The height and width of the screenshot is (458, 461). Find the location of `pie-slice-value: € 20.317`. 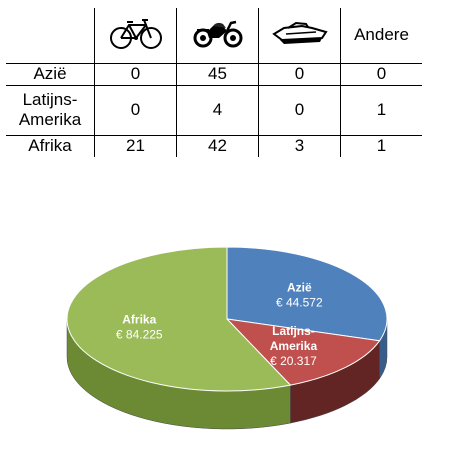

pie-slice-value: € 20.317 is located at coordinates (293, 361).